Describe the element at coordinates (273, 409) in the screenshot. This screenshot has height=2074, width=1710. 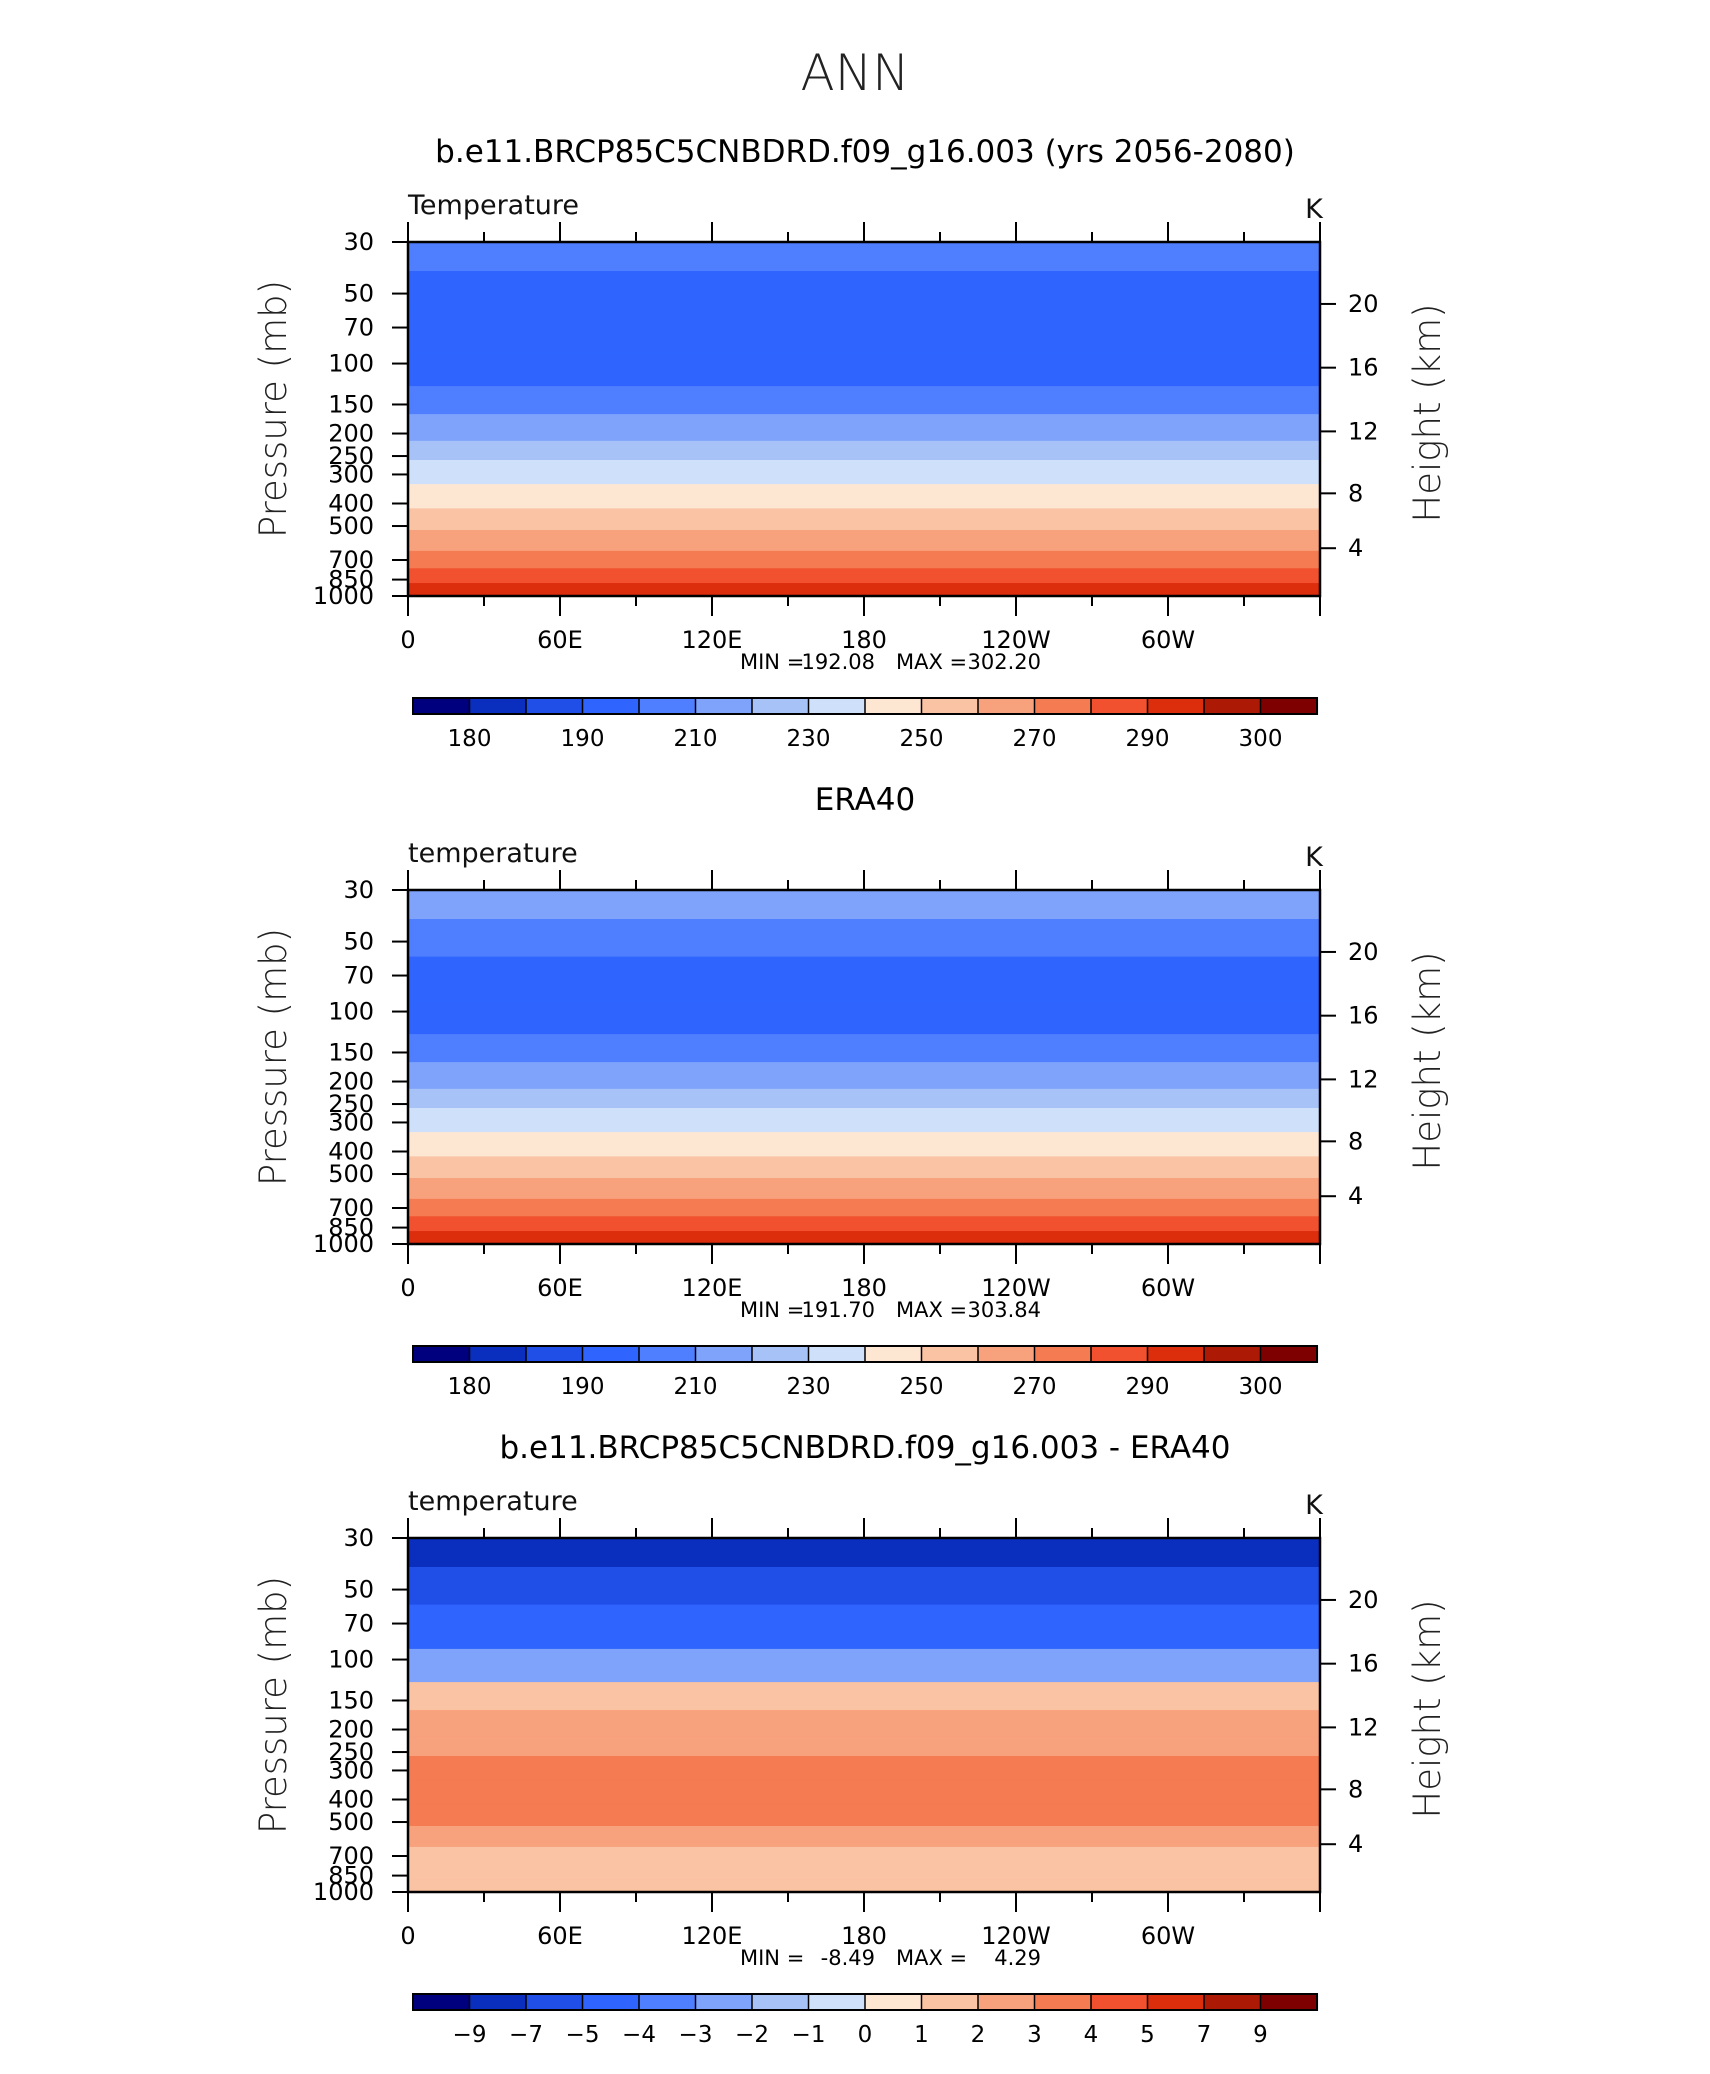
I see `y-axis-label: Pressure (mb)` at that location.